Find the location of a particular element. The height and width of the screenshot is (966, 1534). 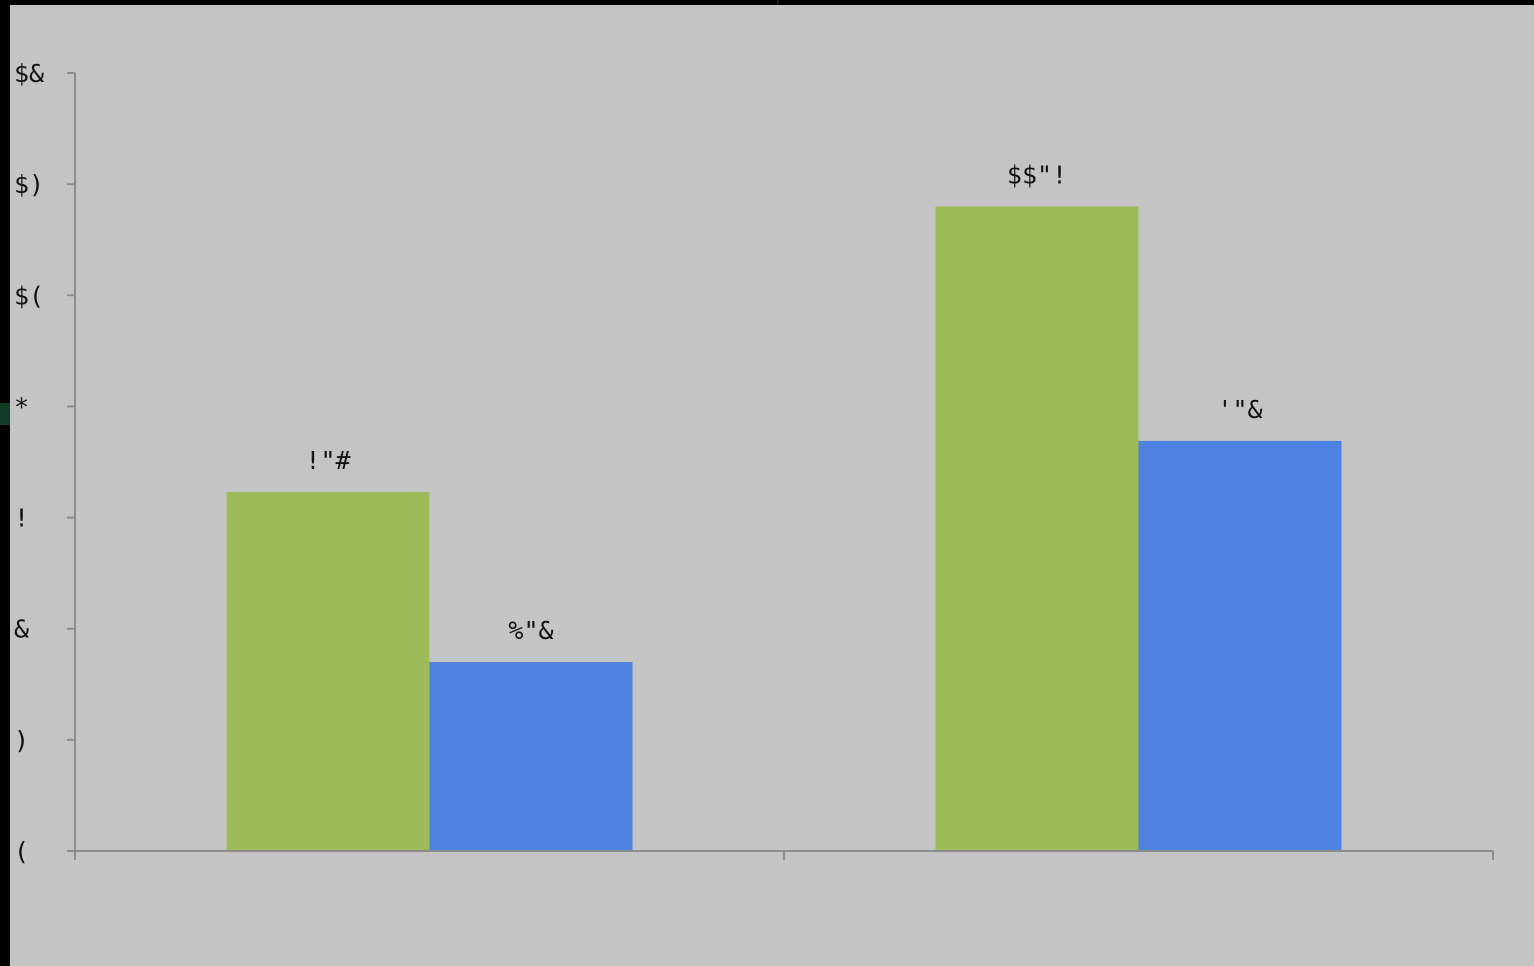

y-tick-label-2: & is located at coordinates (21, 629).